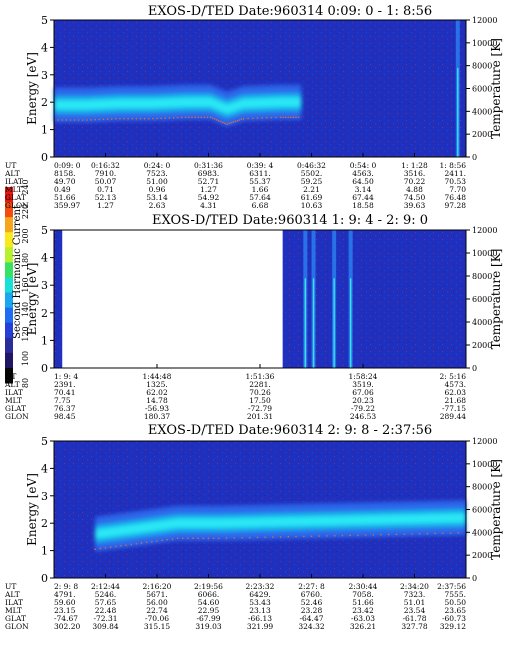 The height and width of the screenshot is (649, 505). What do you see at coordinates (105, 626) in the screenshot?
I see `orbit-table-cell: 309.84` at bounding box center [105, 626].